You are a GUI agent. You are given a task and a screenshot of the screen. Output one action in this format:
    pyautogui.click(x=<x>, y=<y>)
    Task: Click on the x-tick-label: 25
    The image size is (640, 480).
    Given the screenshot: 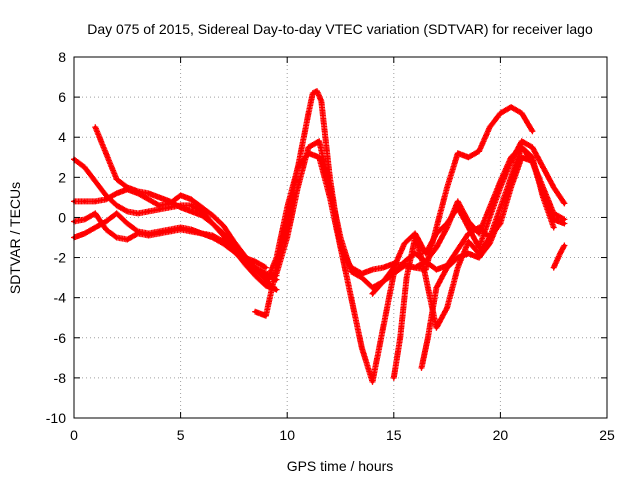 What is the action you would take?
    pyautogui.click(x=607, y=435)
    